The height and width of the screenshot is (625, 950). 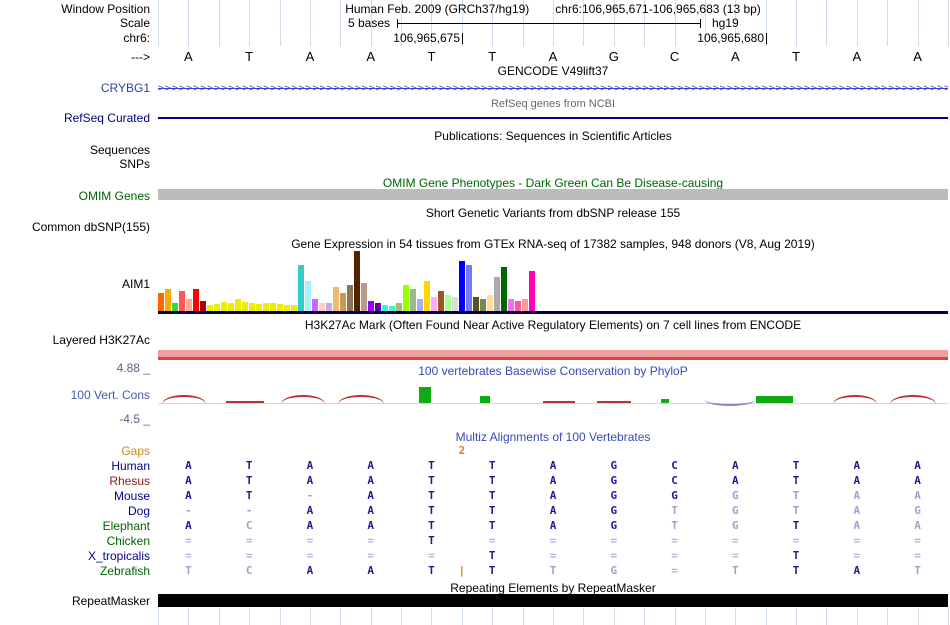 I want to click on track-label-omim: OMIM Genes, so click(x=114, y=196).